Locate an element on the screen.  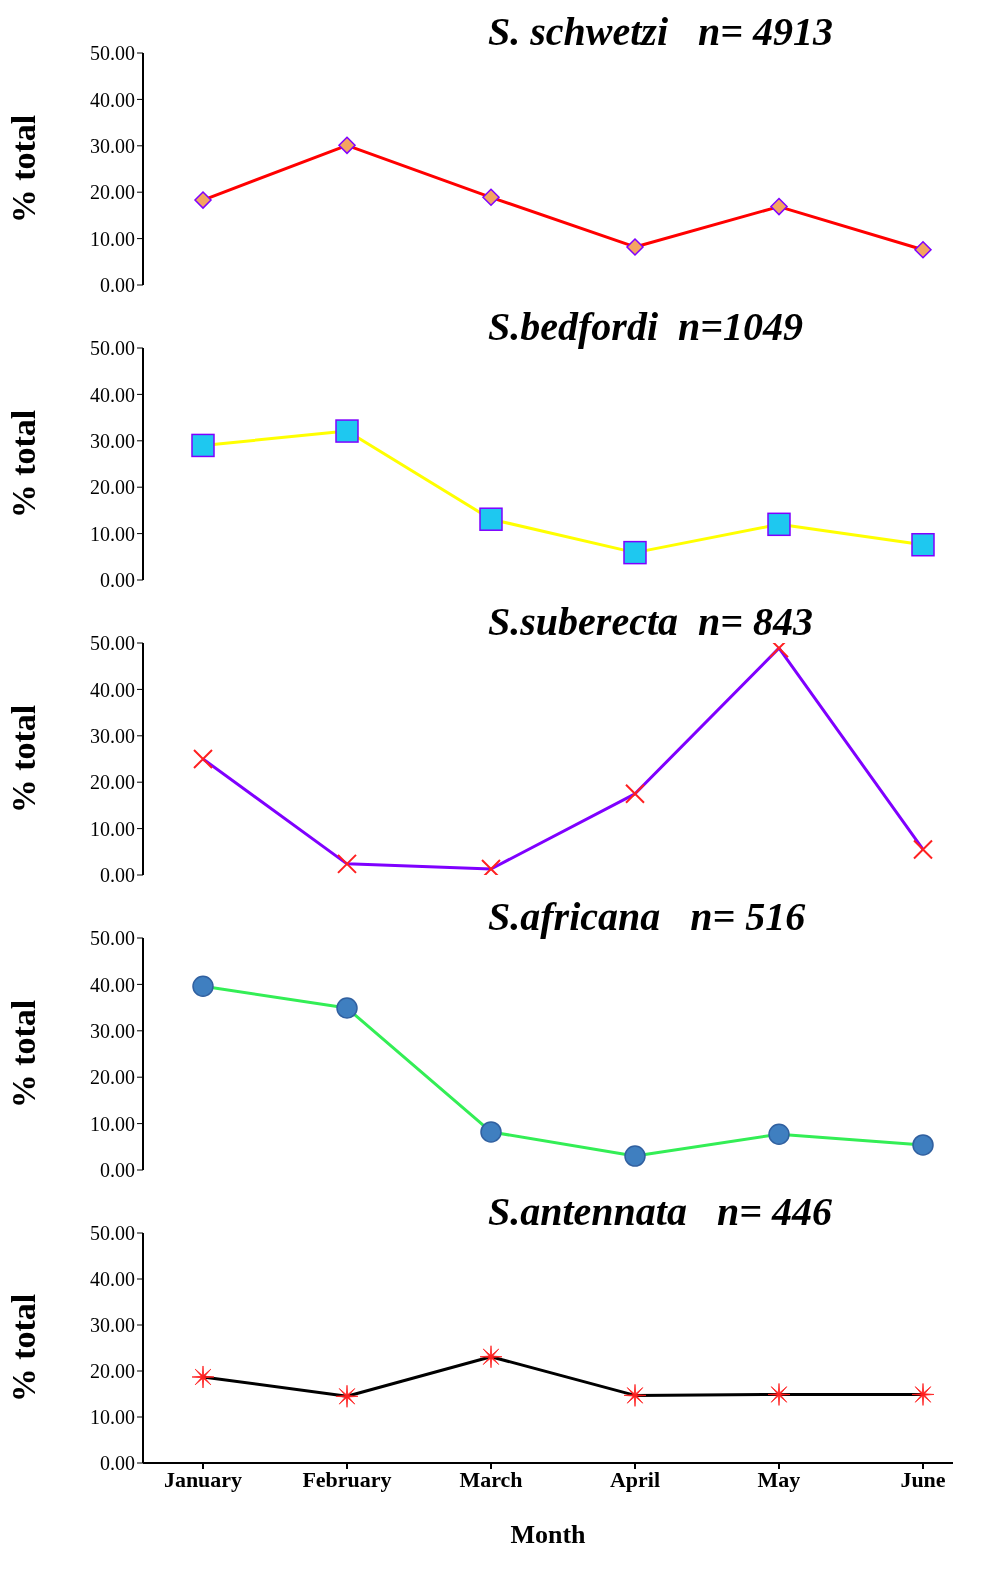
chart-title: S. schwetzi n= 4913 is located at coordinates (661, 31).